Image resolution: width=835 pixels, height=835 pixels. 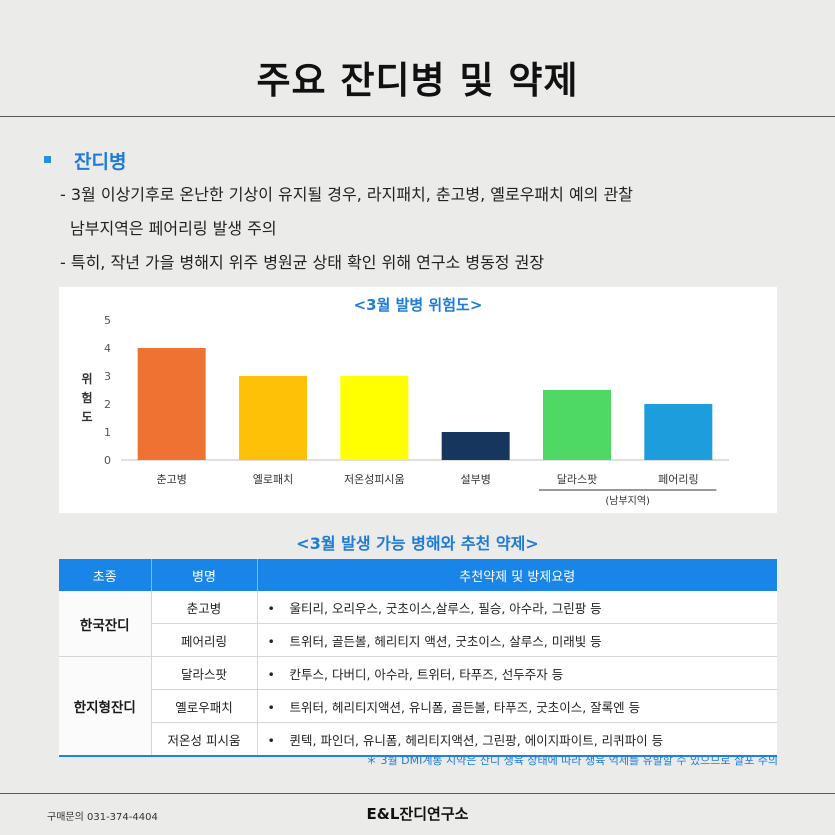 What do you see at coordinates (47, 159) in the screenshot?
I see `section-bullet-icon` at bounding box center [47, 159].